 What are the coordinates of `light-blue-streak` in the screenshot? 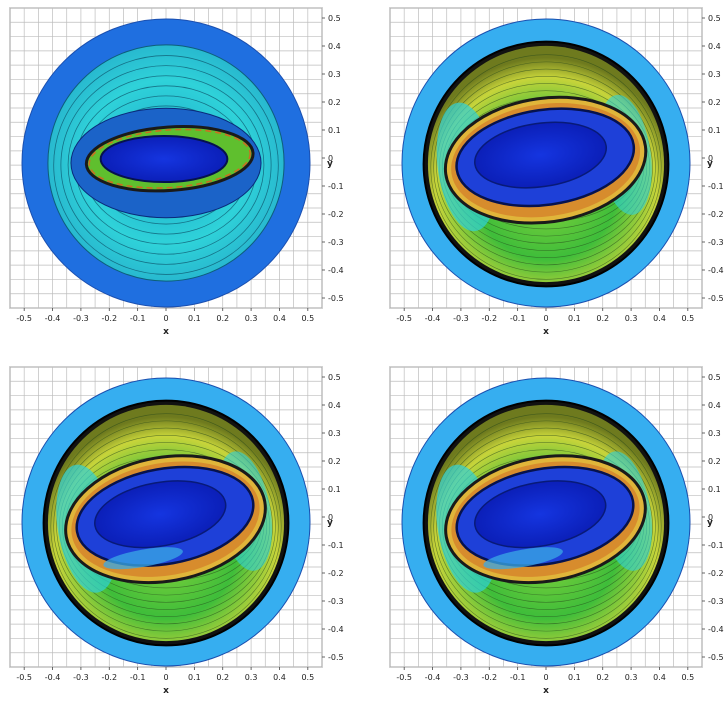 It's located at (523, 558).